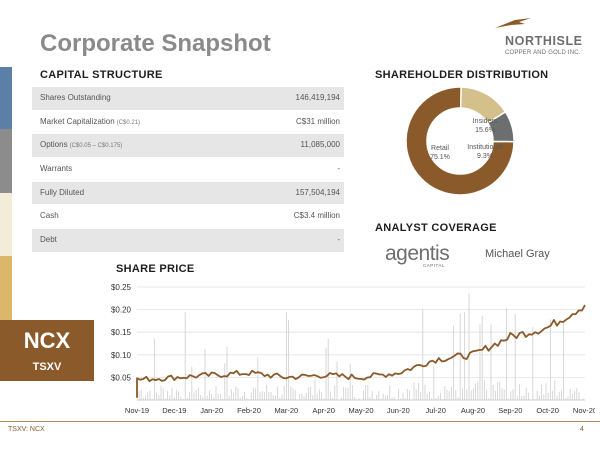 The width and height of the screenshot is (600, 450). What do you see at coordinates (6, 224) in the screenshot?
I see `side-band-cream` at bounding box center [6, 224].